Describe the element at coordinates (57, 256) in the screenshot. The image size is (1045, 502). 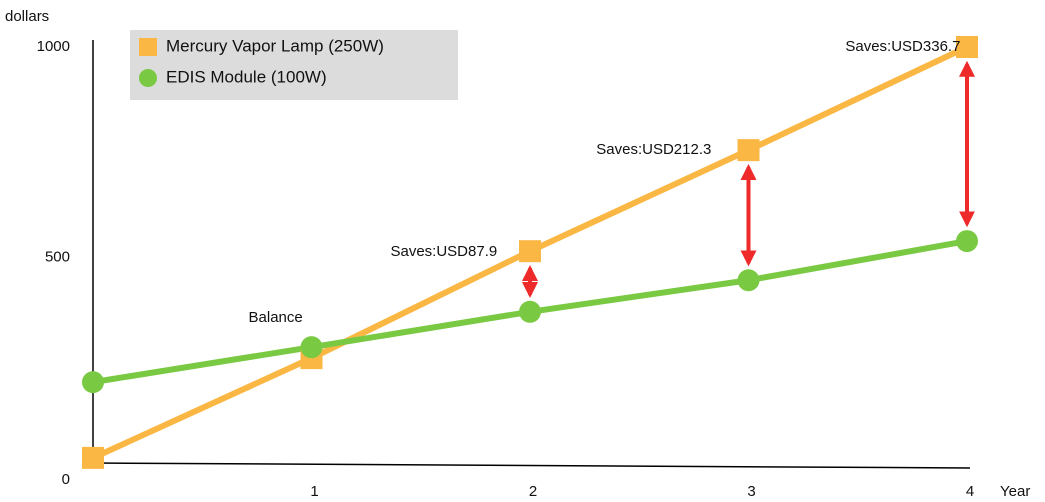
I see `y-tick-label: 500` at that location.